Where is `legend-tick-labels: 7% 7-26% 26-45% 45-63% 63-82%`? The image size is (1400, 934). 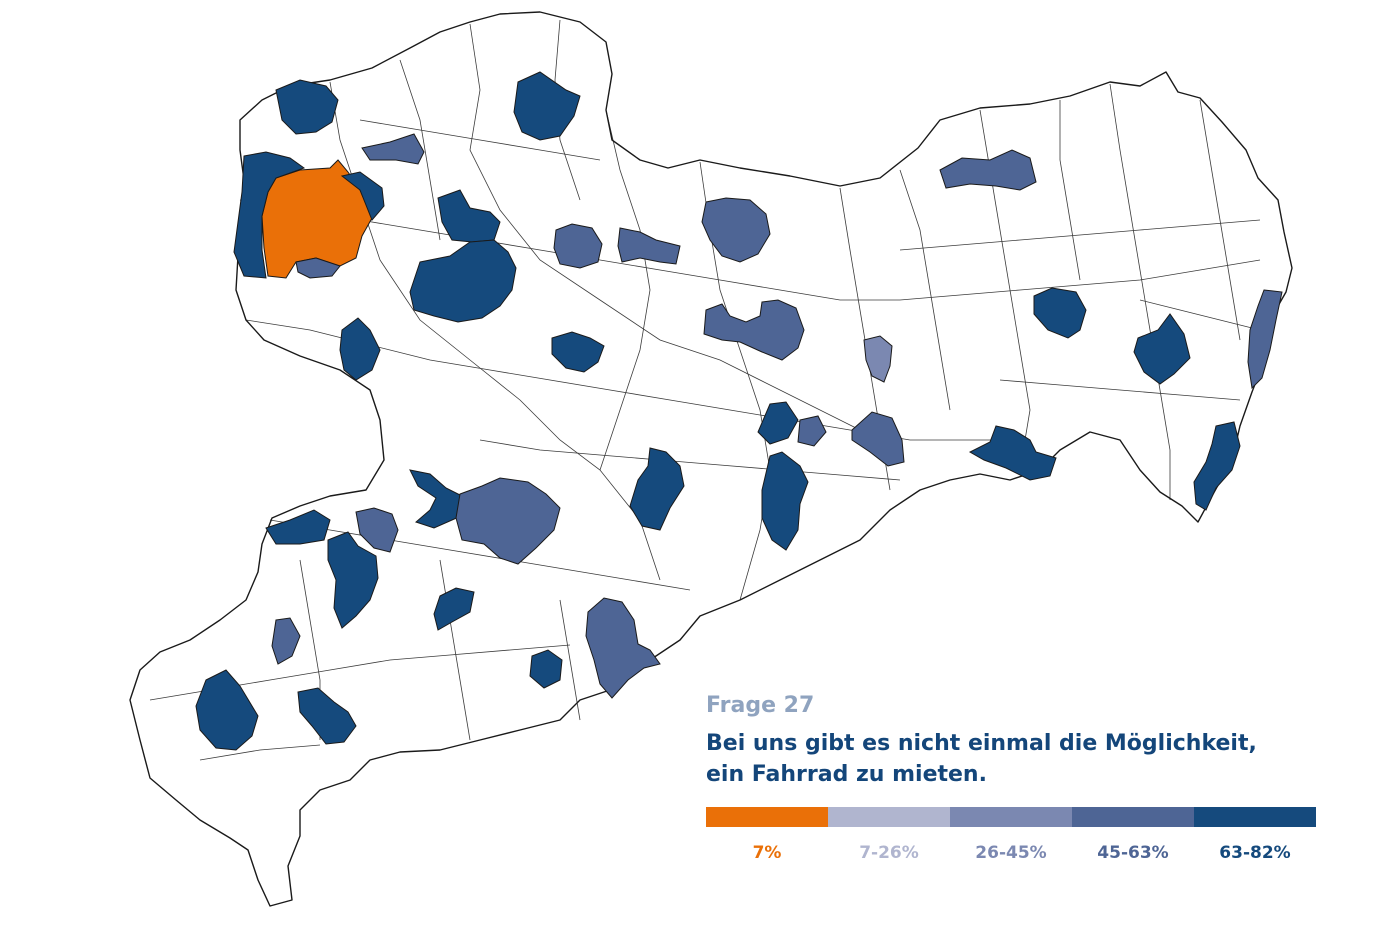 legend-tick-labels: 7% 7-26% 26-45% 45-63% 63-82% is located at coordinates (1011, 853).